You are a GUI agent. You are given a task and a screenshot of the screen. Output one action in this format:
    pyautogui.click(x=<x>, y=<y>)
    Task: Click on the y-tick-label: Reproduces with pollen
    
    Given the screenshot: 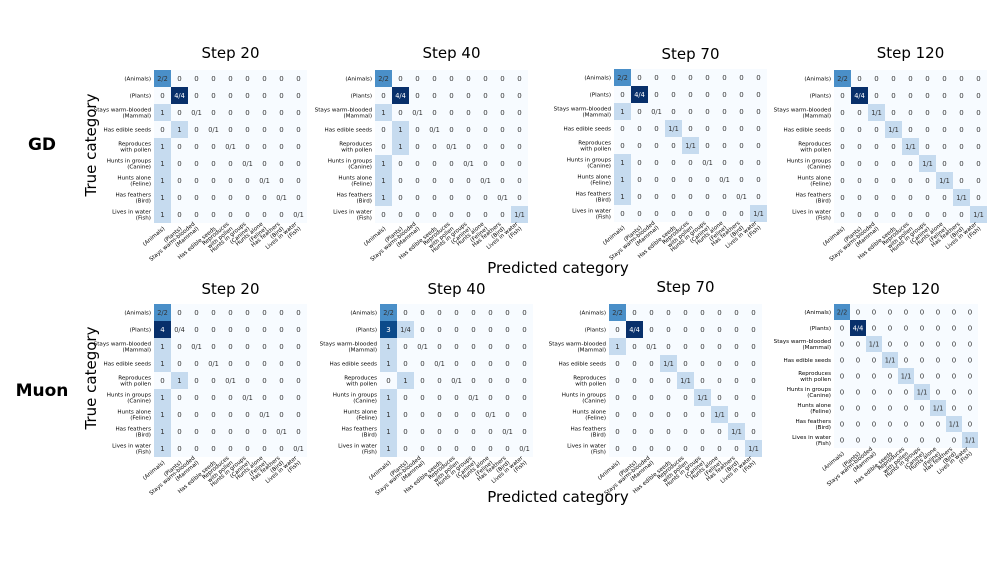 What is the action you would take?
    pyautogui.click(x=814, y=377)
    